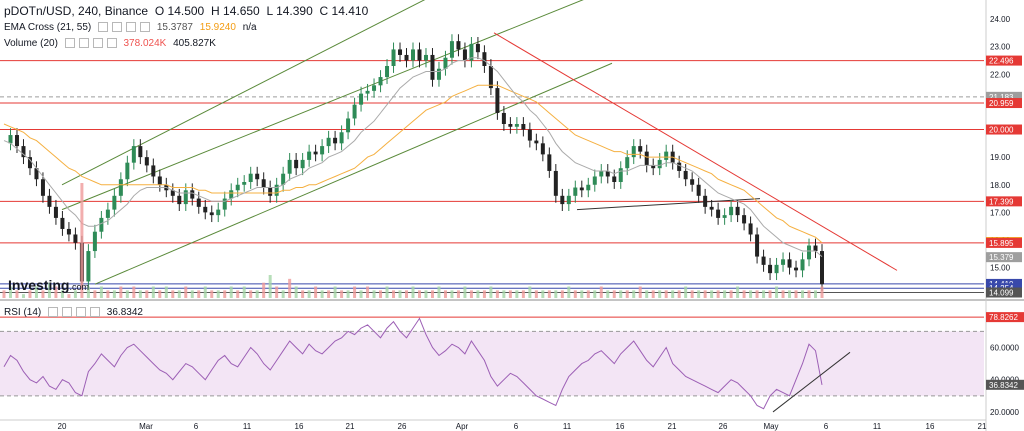 The width and height of the screenshot is (1024, 431). Describe the element at coordinates (811, 382) in the screenshot. I see `rsi-trendline` at that location.